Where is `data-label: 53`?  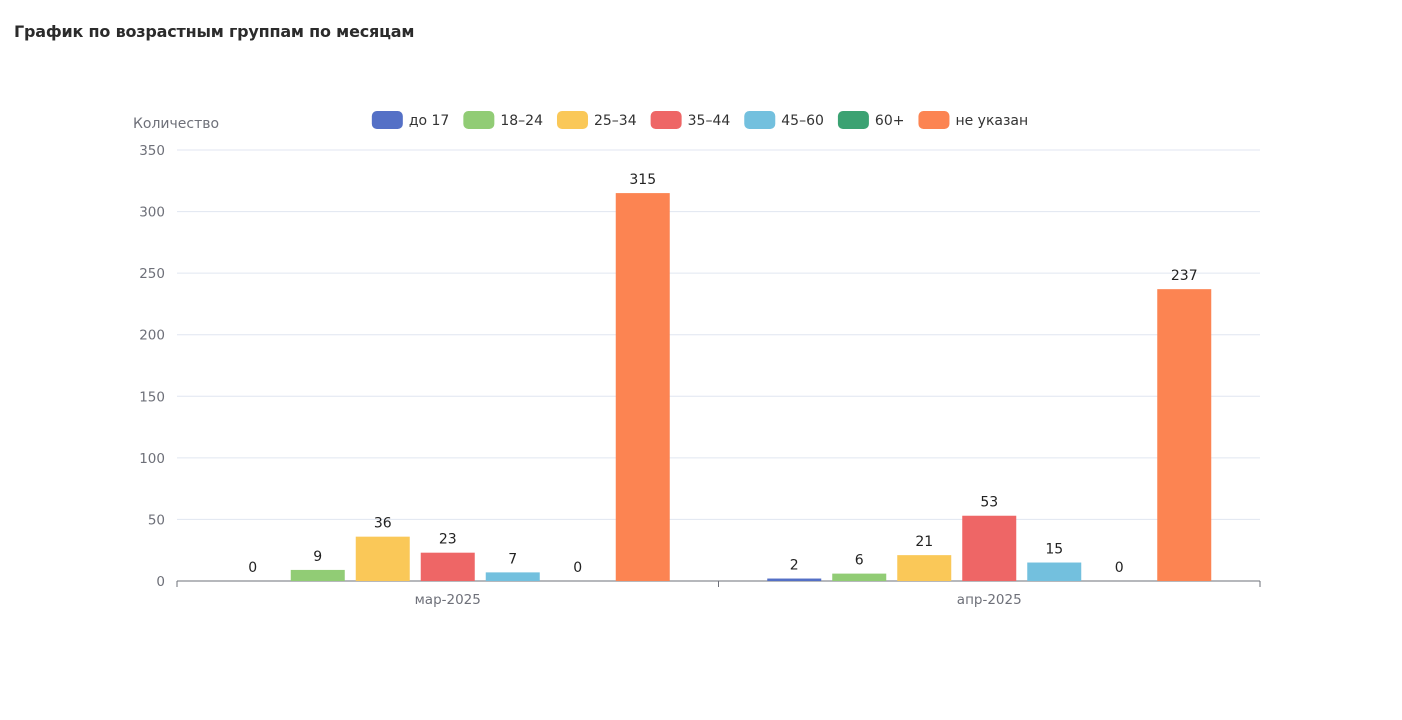 data-label: 53 is located at coordinates (989, 503).